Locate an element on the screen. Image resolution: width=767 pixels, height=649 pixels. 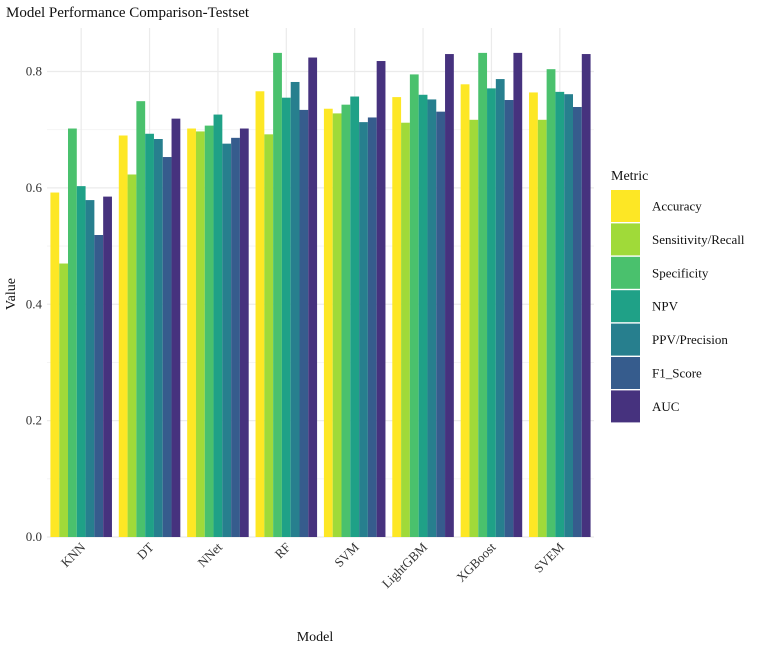
x-tick-label: DT is located at coordinates (145, 550).